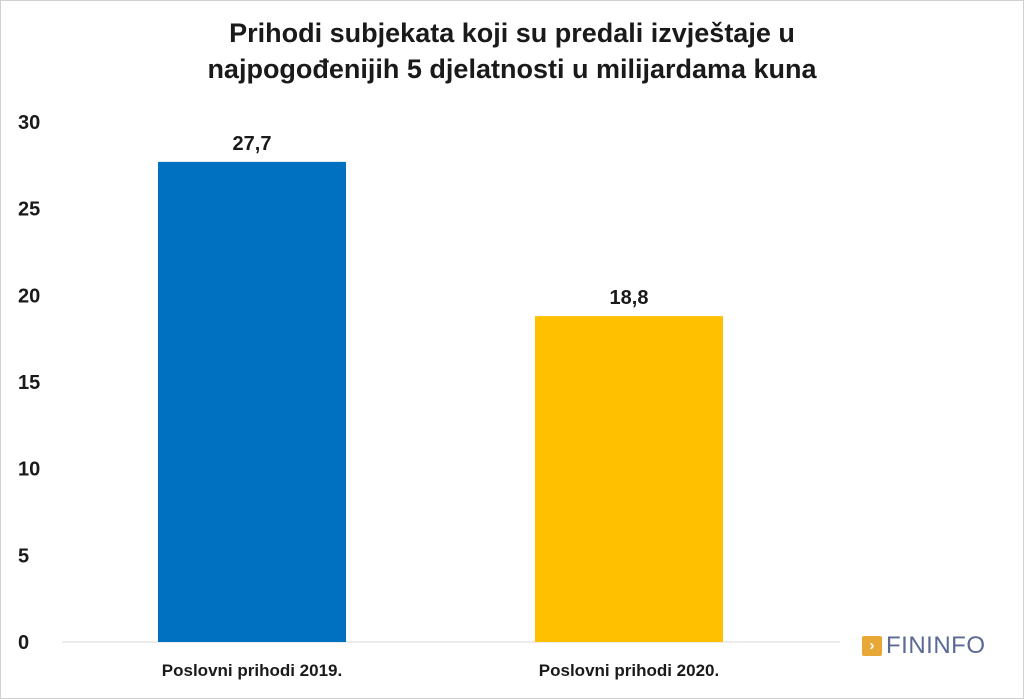 This screenshot has width=1024, height=699. Describe the element at coordinates (936, 645) in the screenshot. I see `logo-text: FININFO` at that location.